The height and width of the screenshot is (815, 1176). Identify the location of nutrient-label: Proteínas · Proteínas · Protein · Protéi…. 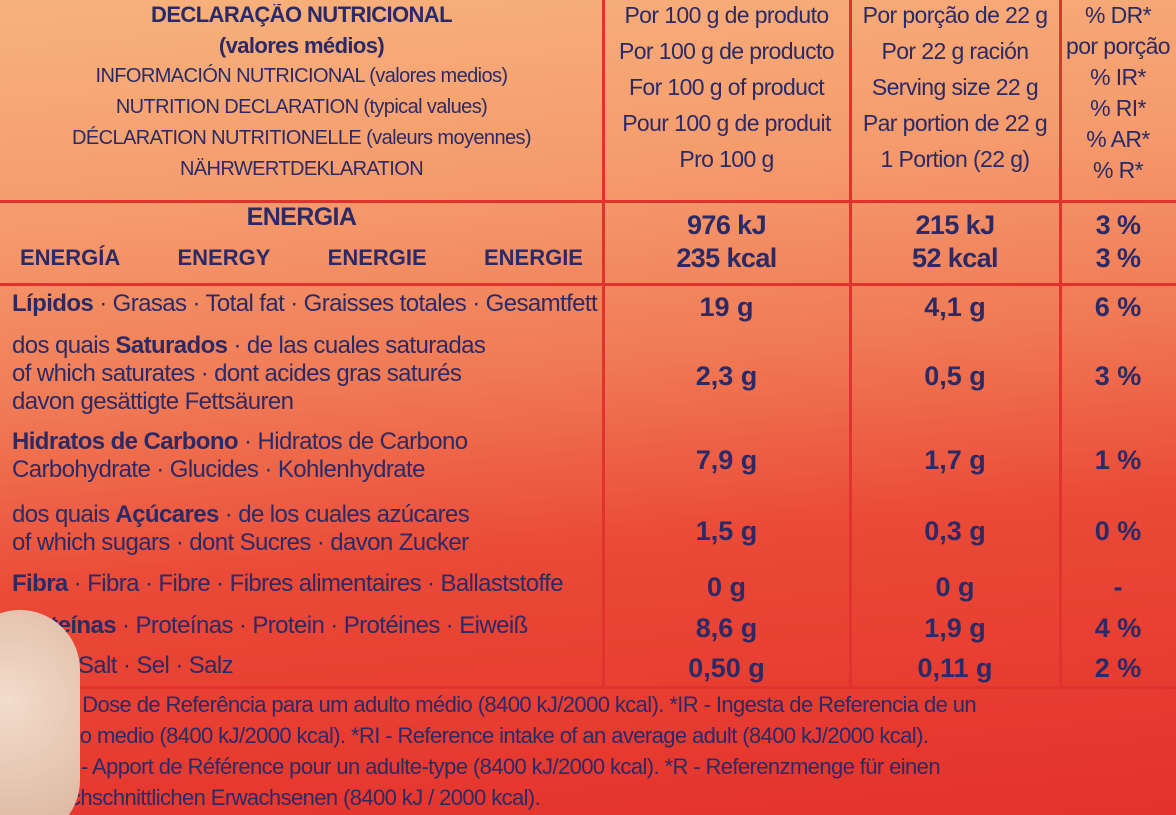
(301, 628).